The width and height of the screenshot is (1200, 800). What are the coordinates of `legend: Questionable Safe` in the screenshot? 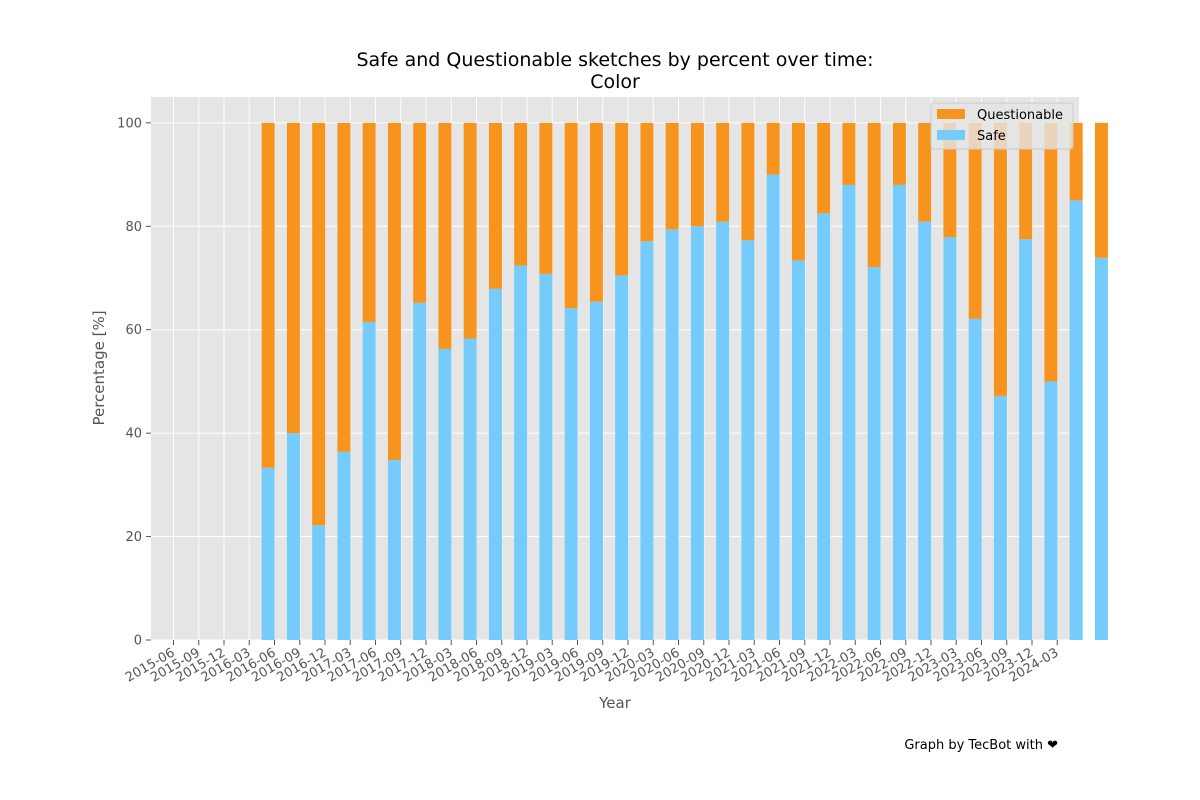 It's located at (1002, 126).